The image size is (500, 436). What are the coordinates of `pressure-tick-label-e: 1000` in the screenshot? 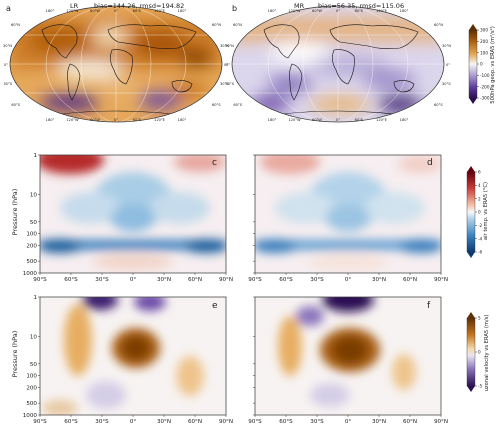 It's located at (30, 416).